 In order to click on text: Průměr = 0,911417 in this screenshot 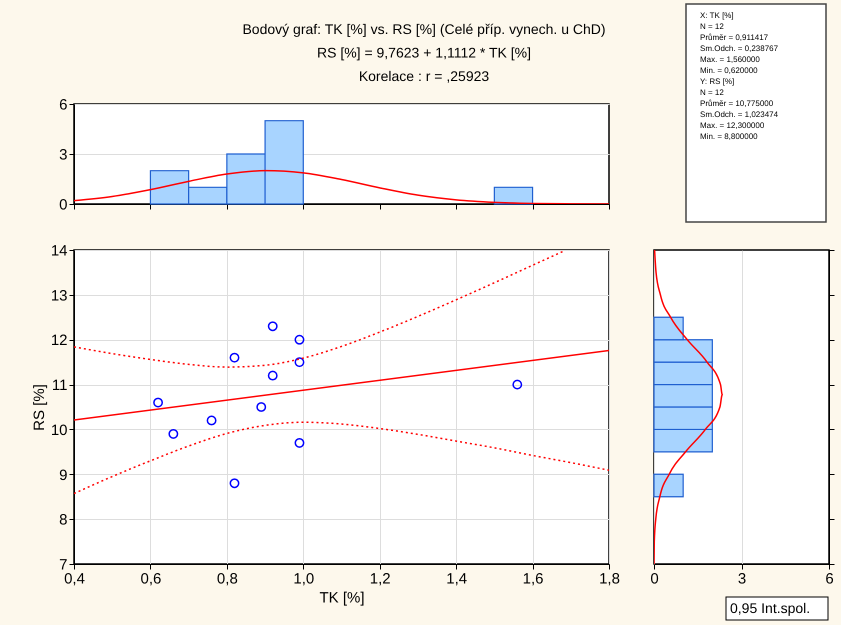, I will do `click(734, 37)`.